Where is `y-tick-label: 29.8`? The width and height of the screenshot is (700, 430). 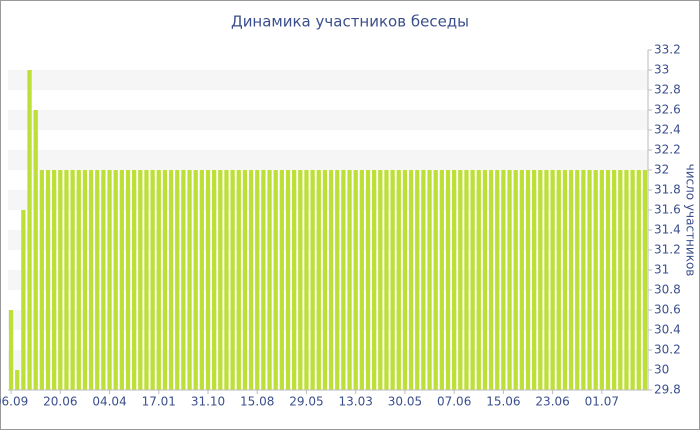 y-tick-label: 29.8 is located at coordinates (667, 390).